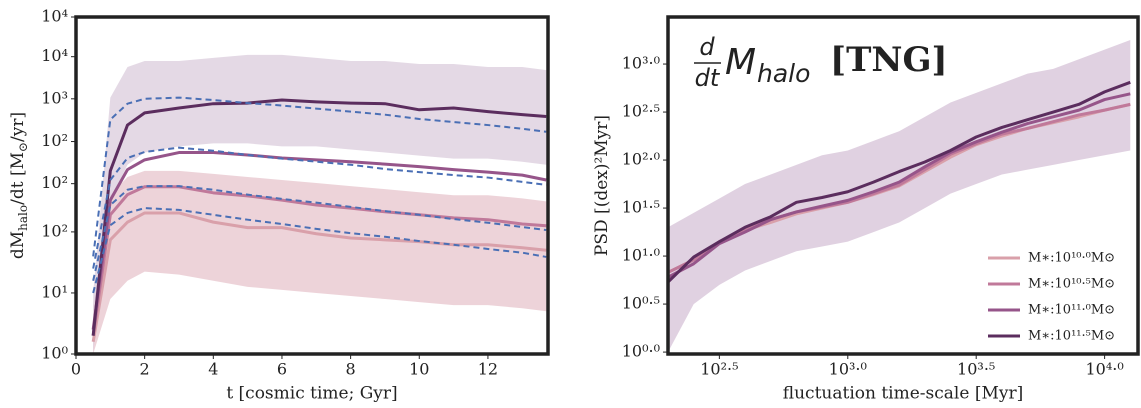 The image size is (1141, 408). What do you see at coordinates (641, 255) in the screenshot?
I see `y-tick-label: 10¹·⁰` at bounding box center [641, 255].